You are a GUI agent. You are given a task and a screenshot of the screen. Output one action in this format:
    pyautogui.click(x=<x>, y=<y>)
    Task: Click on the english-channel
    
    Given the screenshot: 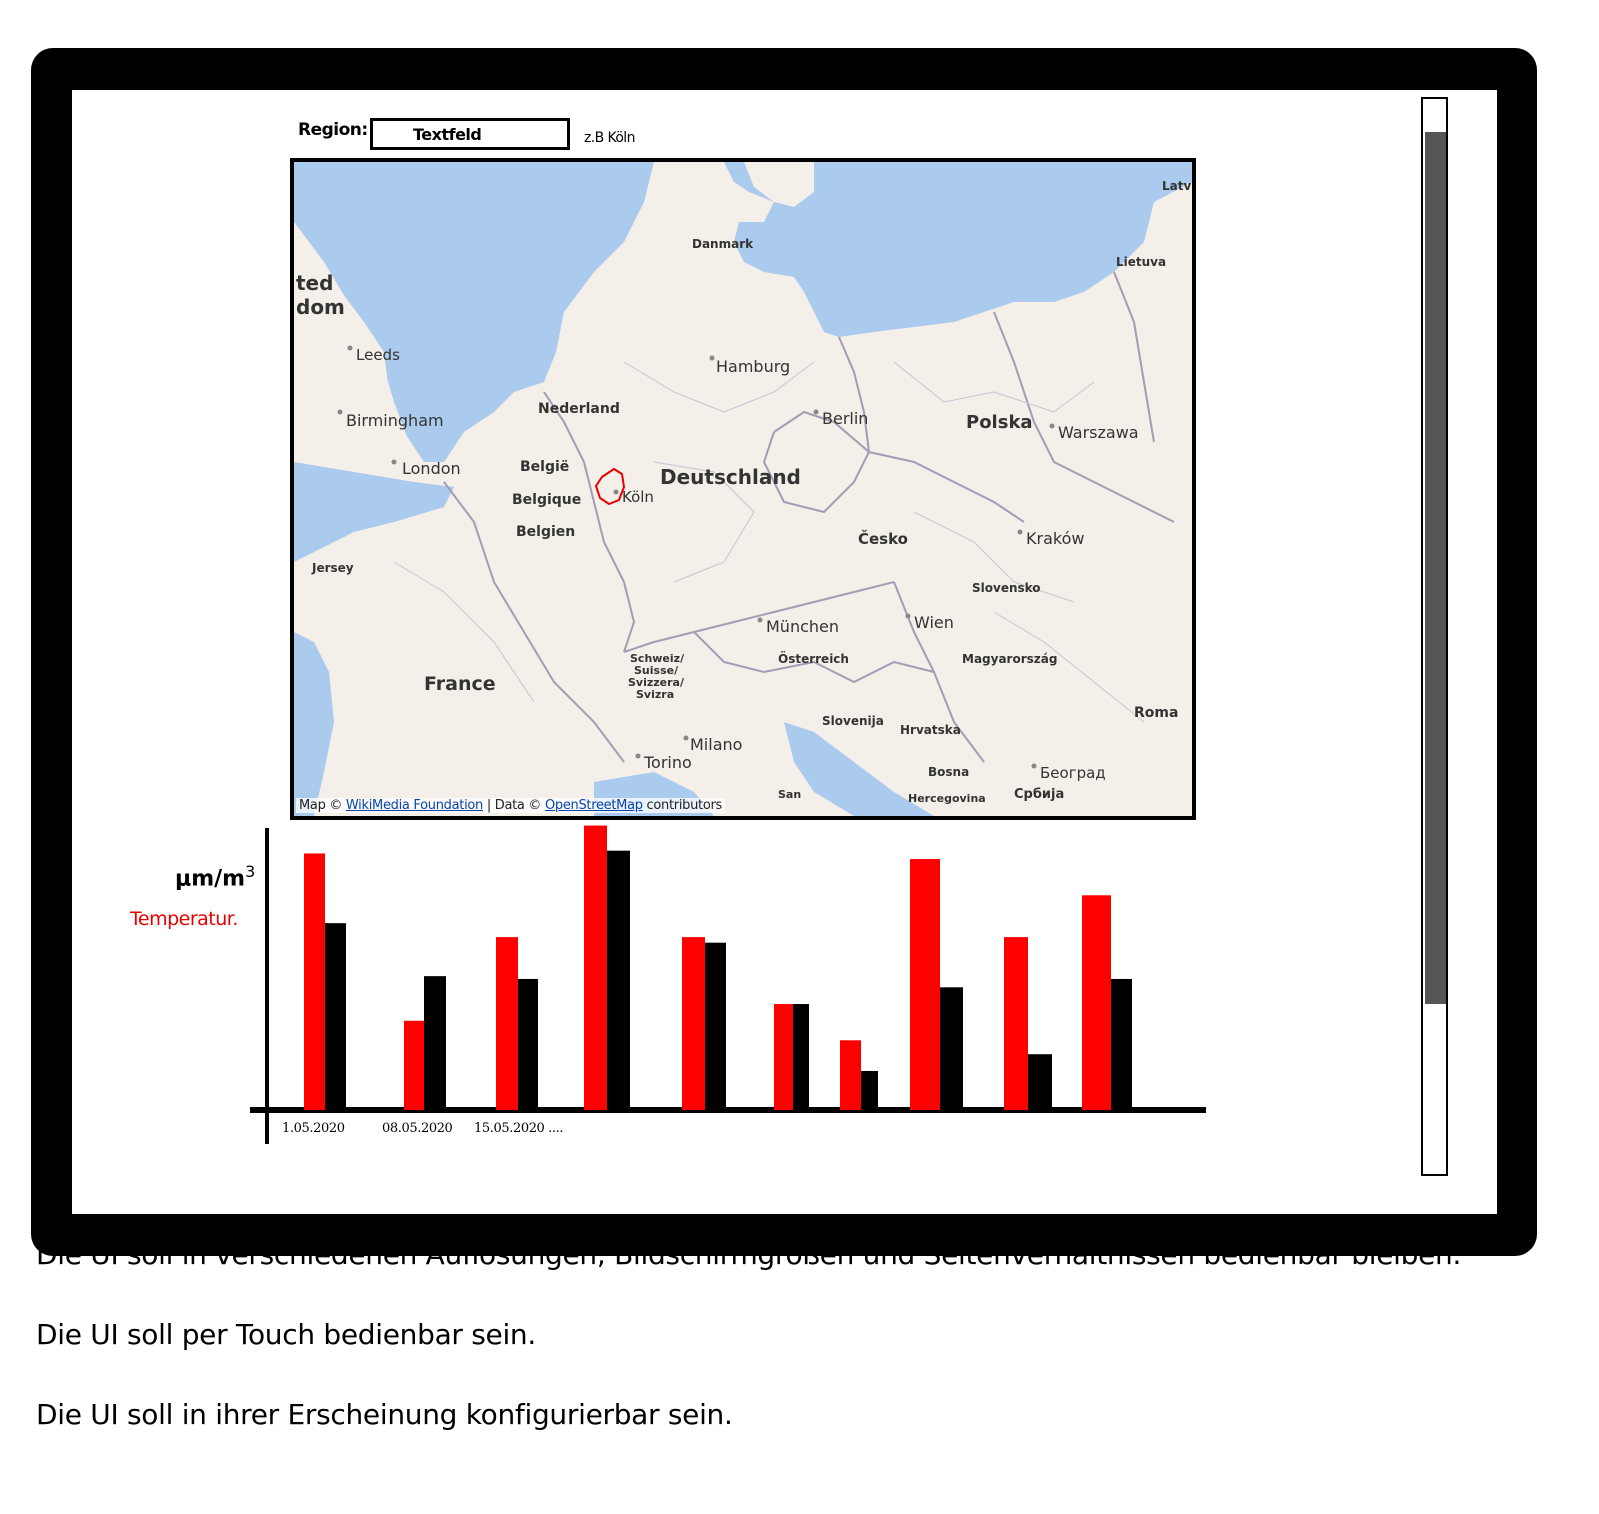 What is the action you would take?
    pyautogui.click(x=374, y=512)
    